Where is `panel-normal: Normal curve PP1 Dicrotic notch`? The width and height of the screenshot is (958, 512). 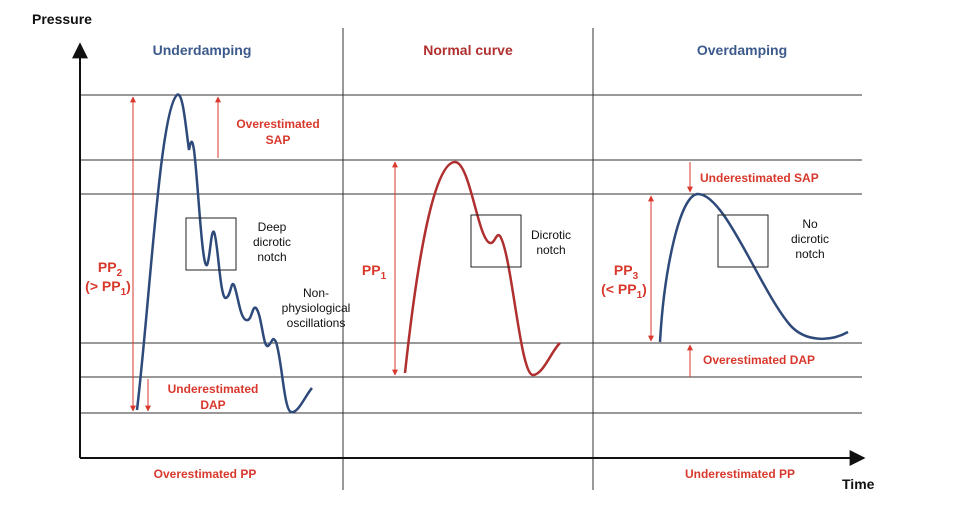 panel-normal: Normal curve PP1 Dicrotic notch is located at coordinates (466, 209).